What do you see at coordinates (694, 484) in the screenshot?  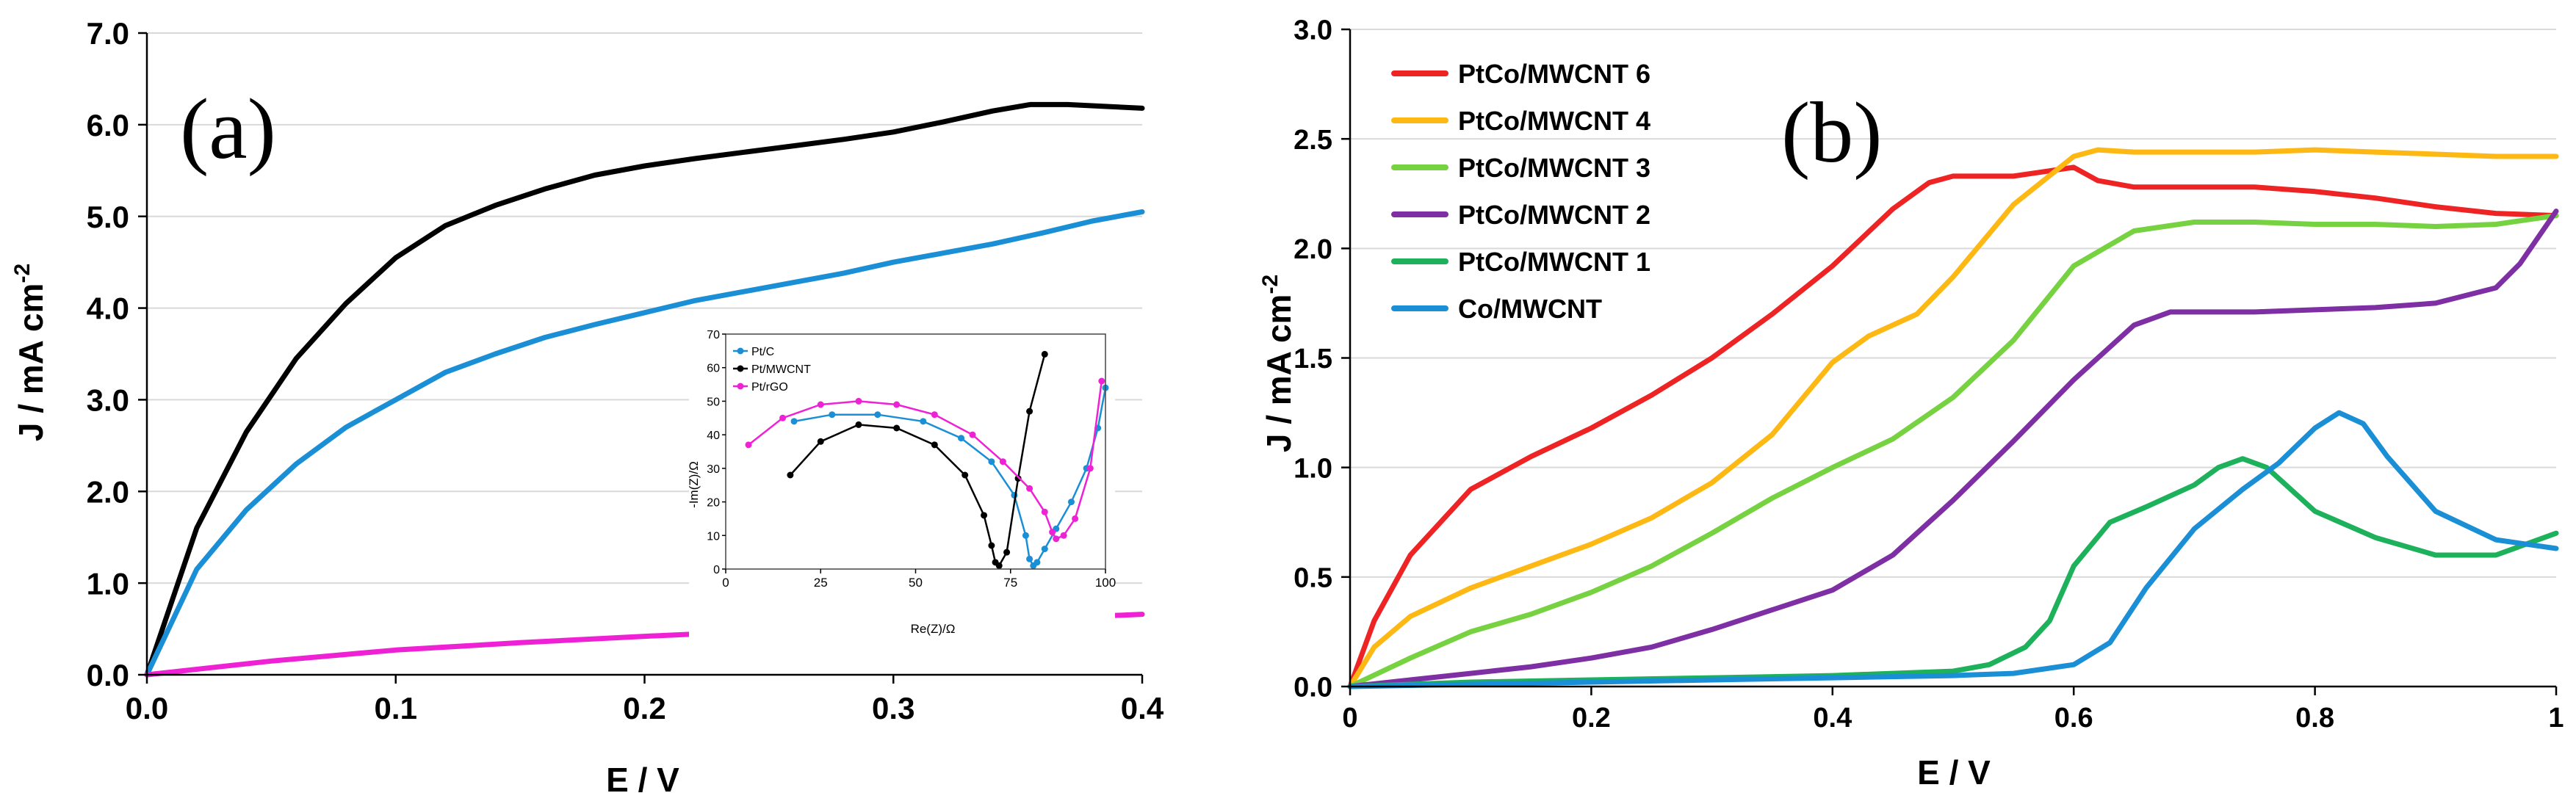 I see `inset-y-axis-label: -Im(Z)/Ω` at bounding box center [694, 484].